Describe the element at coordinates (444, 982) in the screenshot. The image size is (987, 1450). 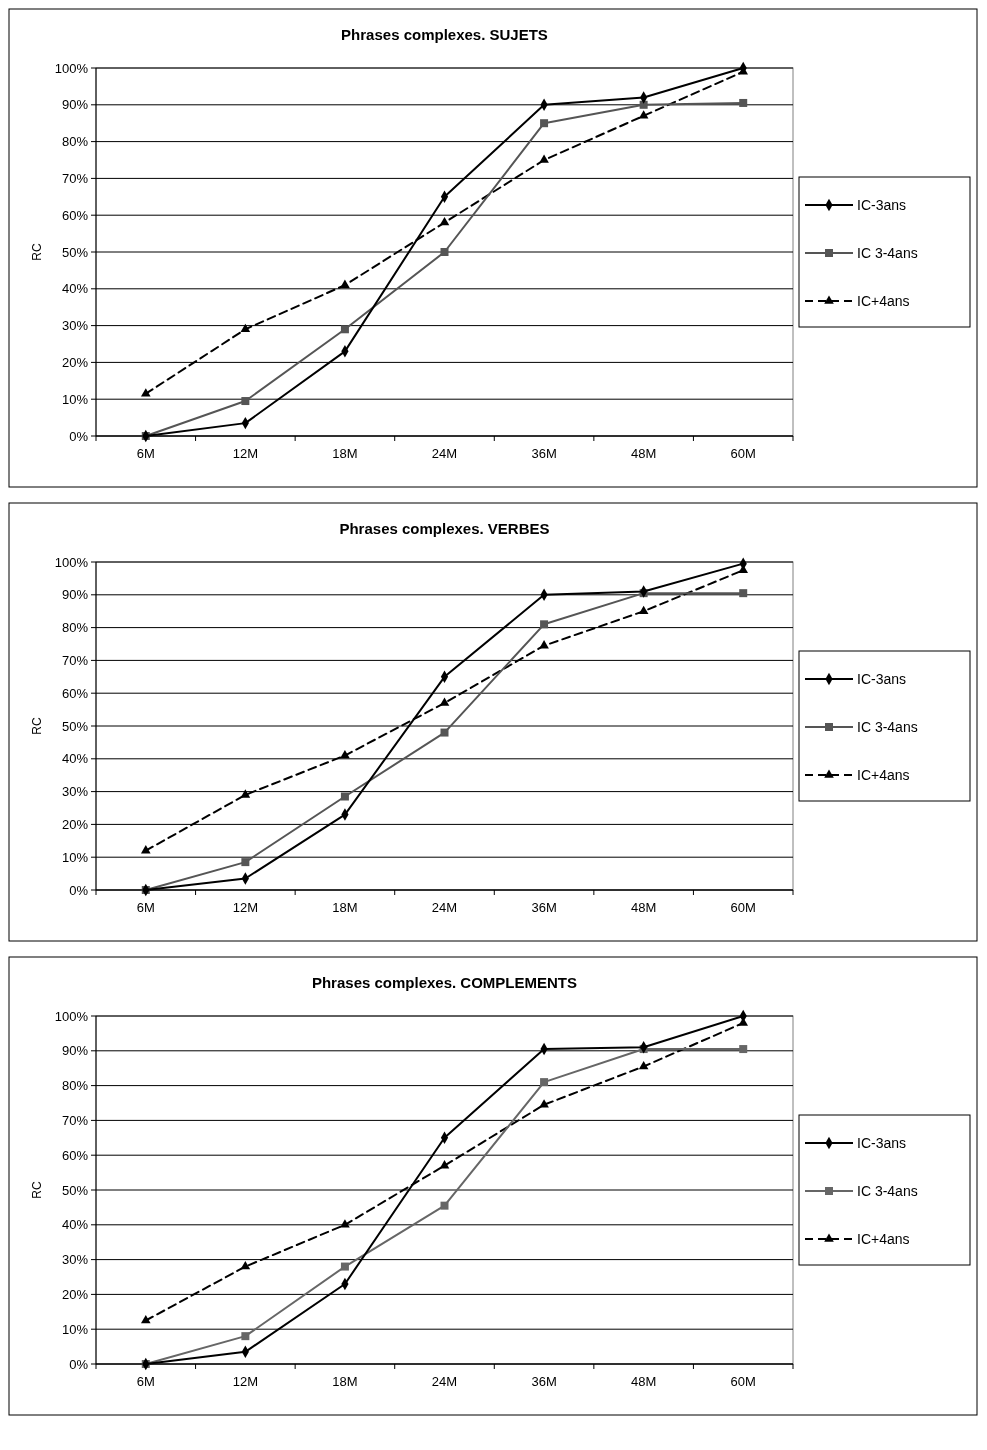
I see `chart-title: Phrases complexes. COMPLEMENTS` at that location.